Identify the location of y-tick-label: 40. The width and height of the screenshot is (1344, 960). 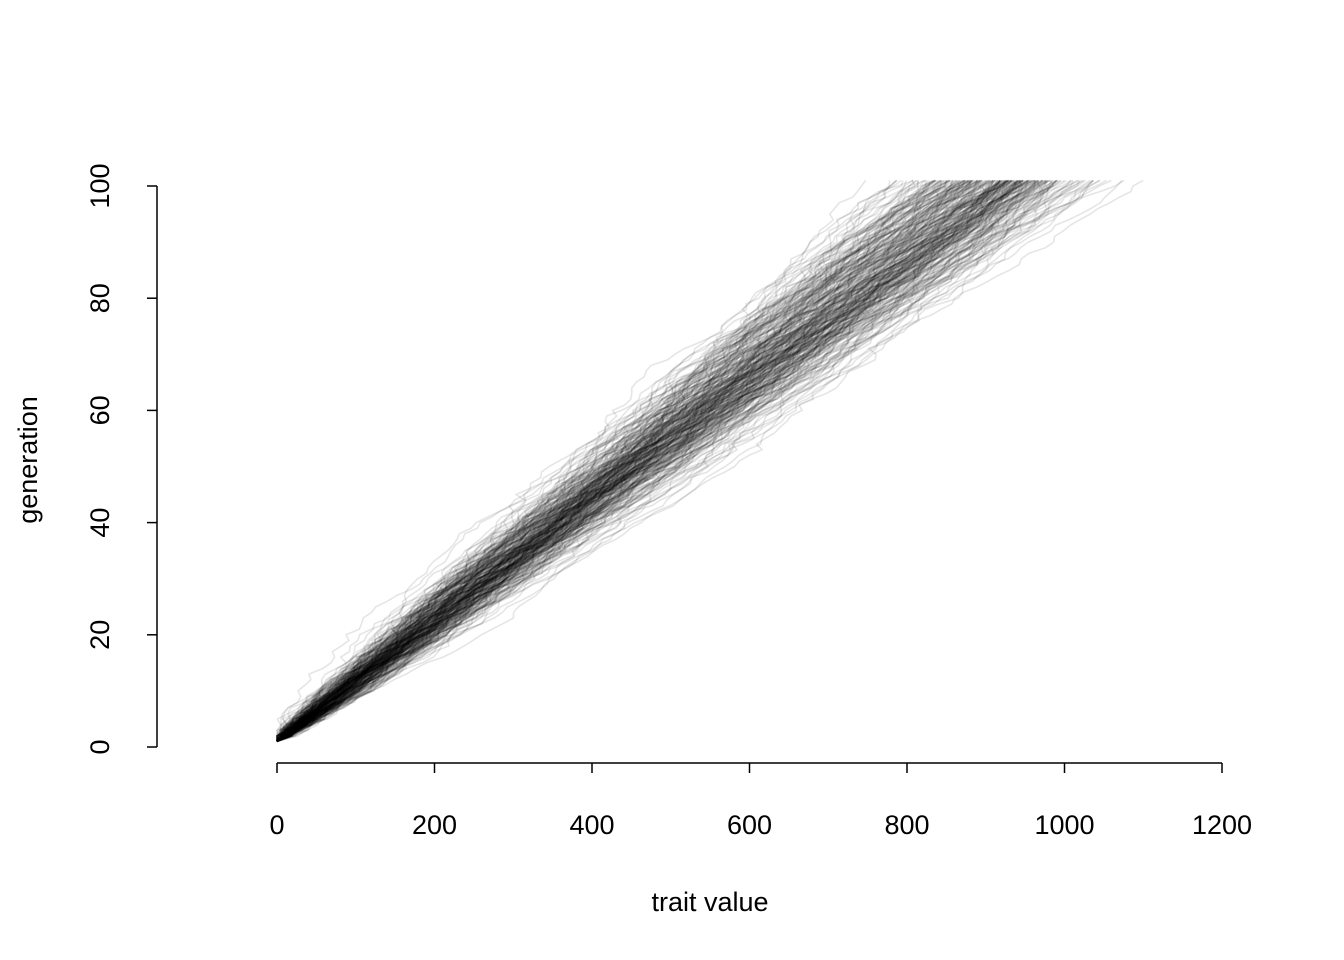
(100, 523).